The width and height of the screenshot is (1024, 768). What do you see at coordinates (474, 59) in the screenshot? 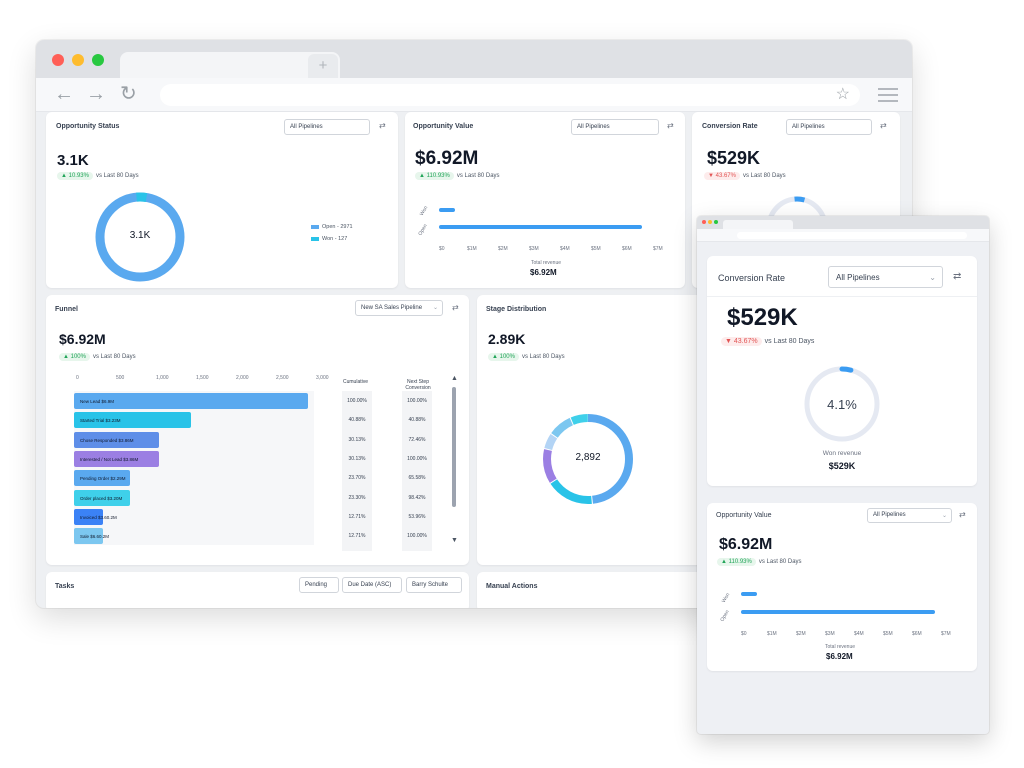
I see `tab-bar: × +` at bounding box center [474, 59].